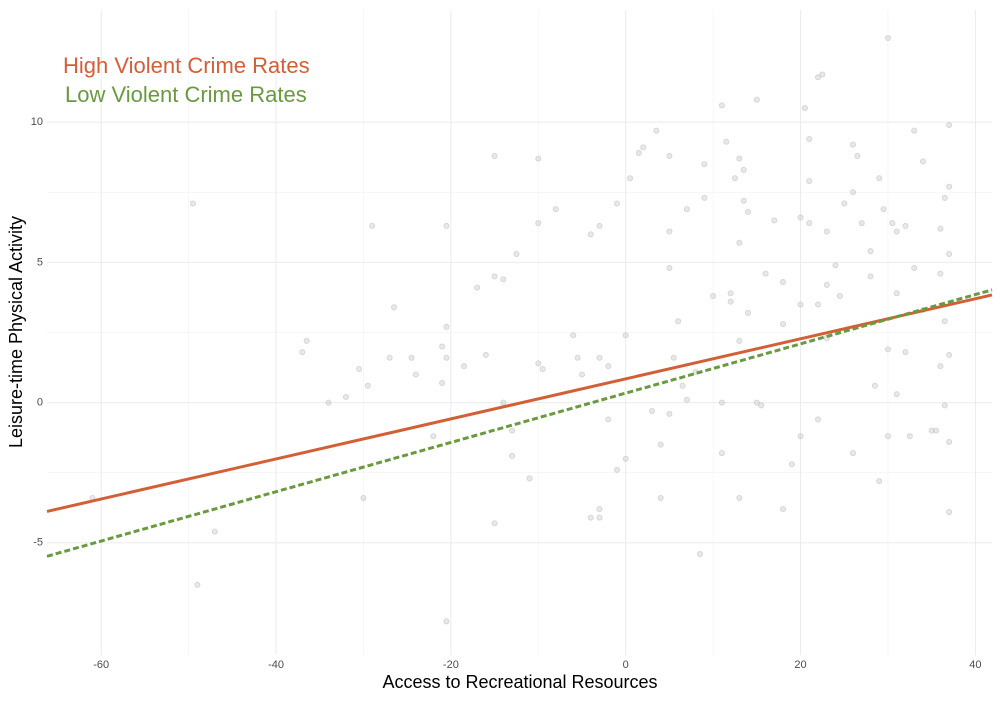 The height and width of the screenshot is (705, 1000). I want to click on y-axis-title: Leisure-time Physical Activity, so click(16, 332).